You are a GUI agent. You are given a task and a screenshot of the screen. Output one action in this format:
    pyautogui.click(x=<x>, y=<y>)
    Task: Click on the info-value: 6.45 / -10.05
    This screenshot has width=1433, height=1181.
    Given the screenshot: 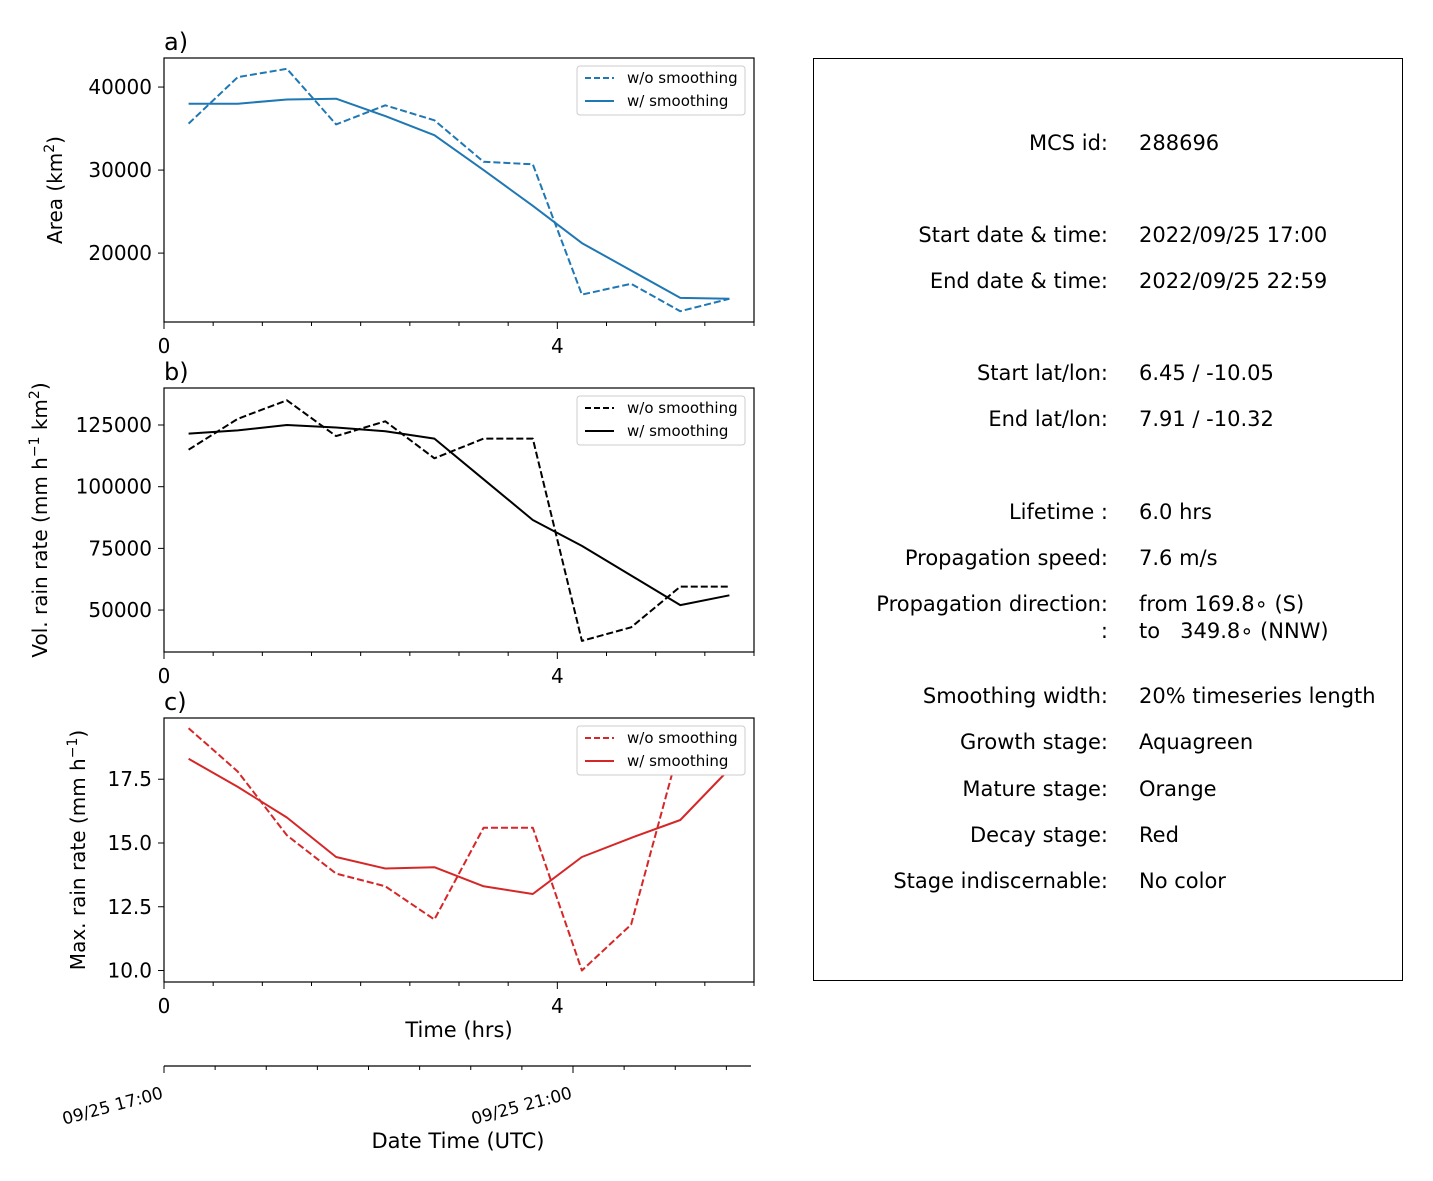 What is the action you would take?
    pyautogui.click(x=1206, y=373)
    